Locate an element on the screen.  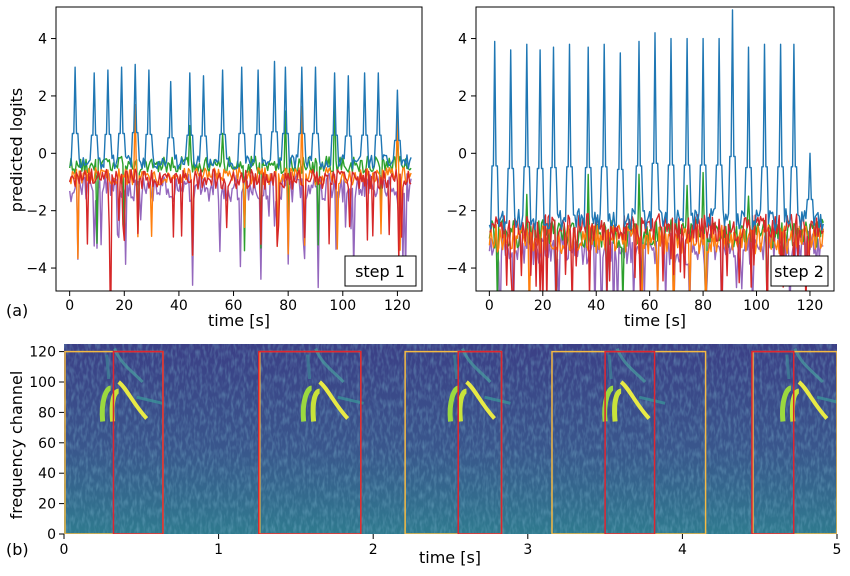
step2-label: step 2 is located at coordinates (799, 271).